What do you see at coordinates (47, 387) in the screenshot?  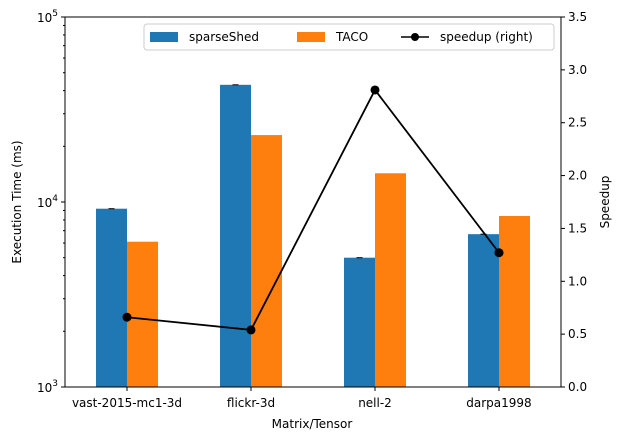 I see `y-tick-label-0: 10³` at bounding box center [47, 387].